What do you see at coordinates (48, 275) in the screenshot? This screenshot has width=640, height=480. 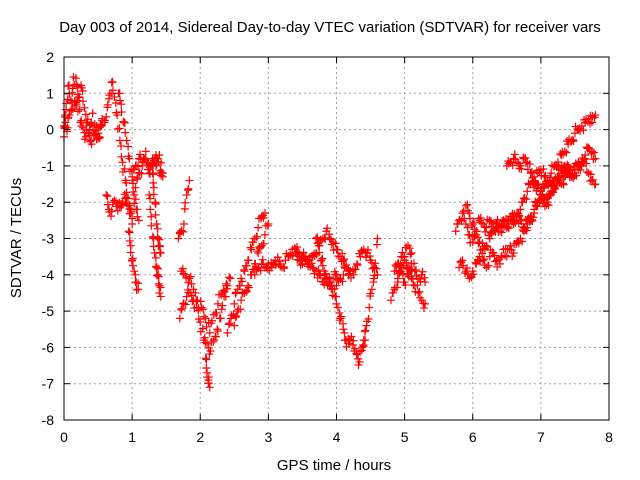 I see `y-tick-label: -4` at bounding box center [48, 275].